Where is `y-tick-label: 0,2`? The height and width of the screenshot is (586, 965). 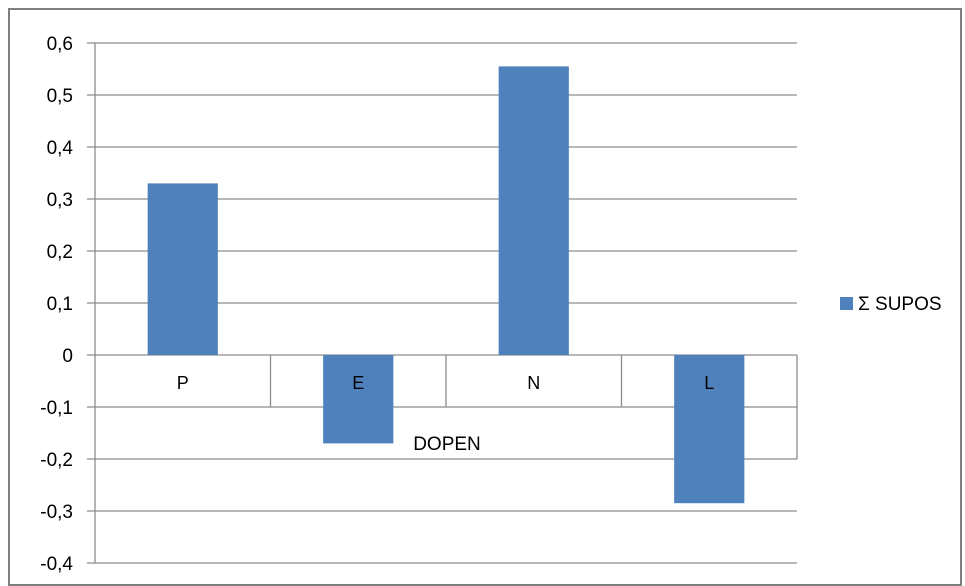 y-tick-label: 0,2 is located at coordinates (60, 252).